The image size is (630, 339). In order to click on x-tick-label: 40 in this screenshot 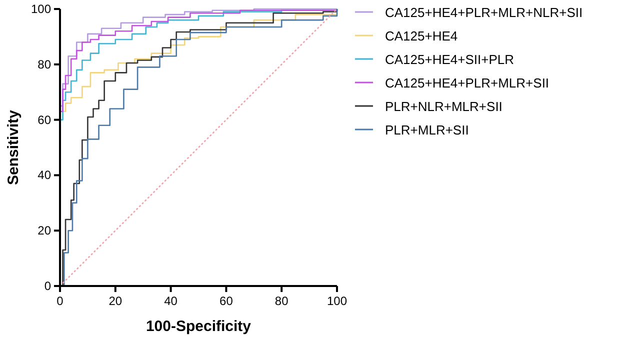, I will do `click(171, 301)`.